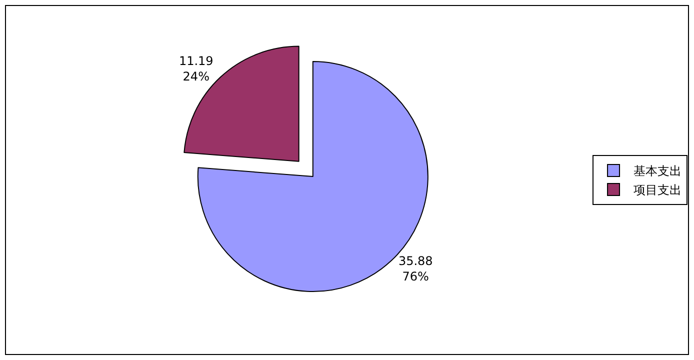 This screenshot has width=694, height=360. I want to click on legend-label: 项目支出, so click(658, 190).